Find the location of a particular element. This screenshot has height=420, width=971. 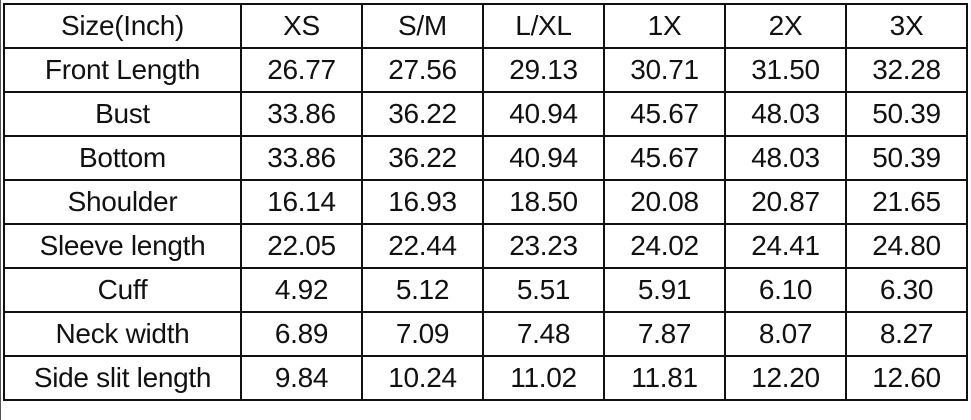

row-label-cell: Neck width is located at coordinates (122, 334).